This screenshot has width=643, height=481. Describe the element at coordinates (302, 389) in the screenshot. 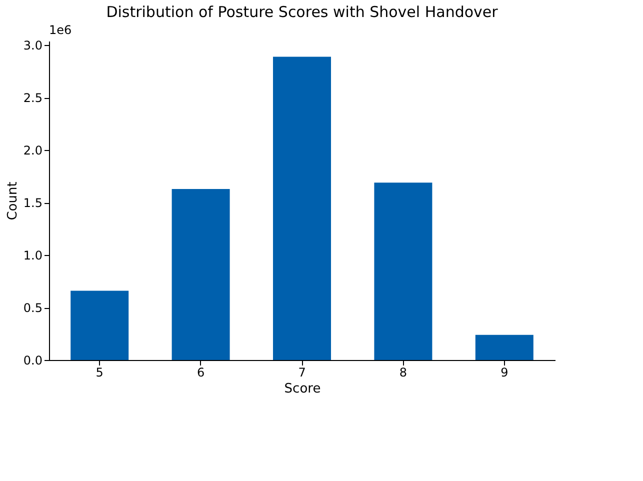

I see `x-axis-title: Score` at that location.